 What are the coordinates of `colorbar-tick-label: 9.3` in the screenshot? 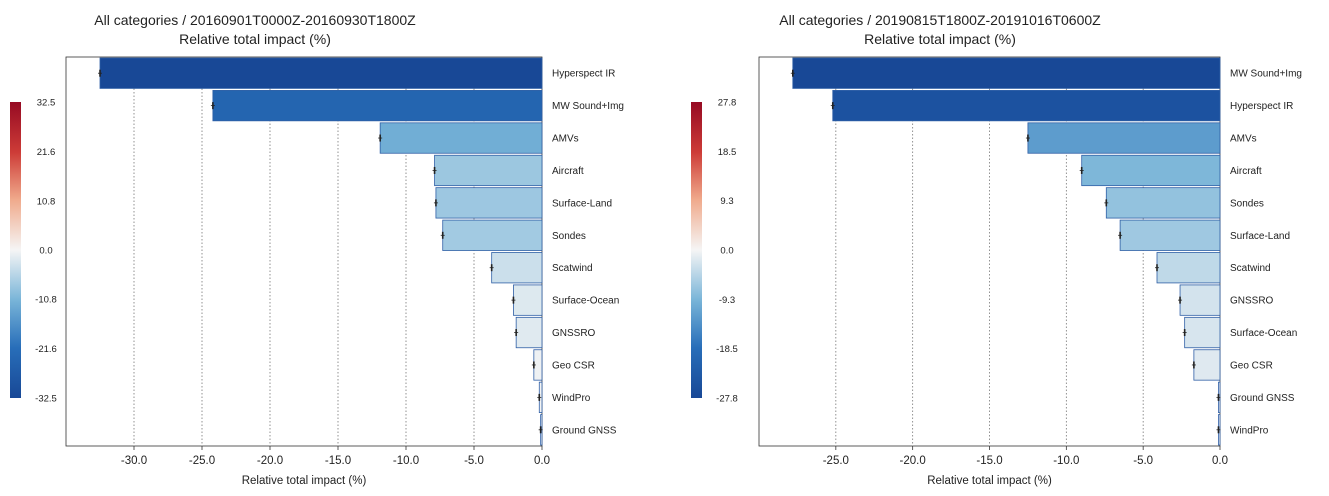 It's located at (726, 201).